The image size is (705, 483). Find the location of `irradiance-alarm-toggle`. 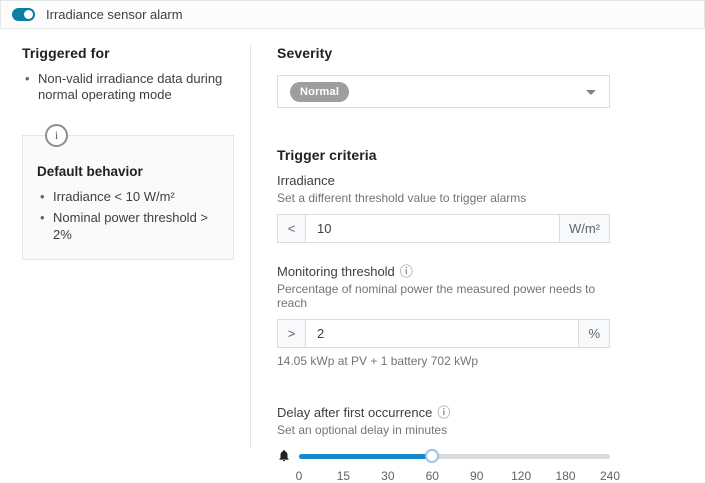

irradiance-alarm-toggle is located at coordinates (23, 14).